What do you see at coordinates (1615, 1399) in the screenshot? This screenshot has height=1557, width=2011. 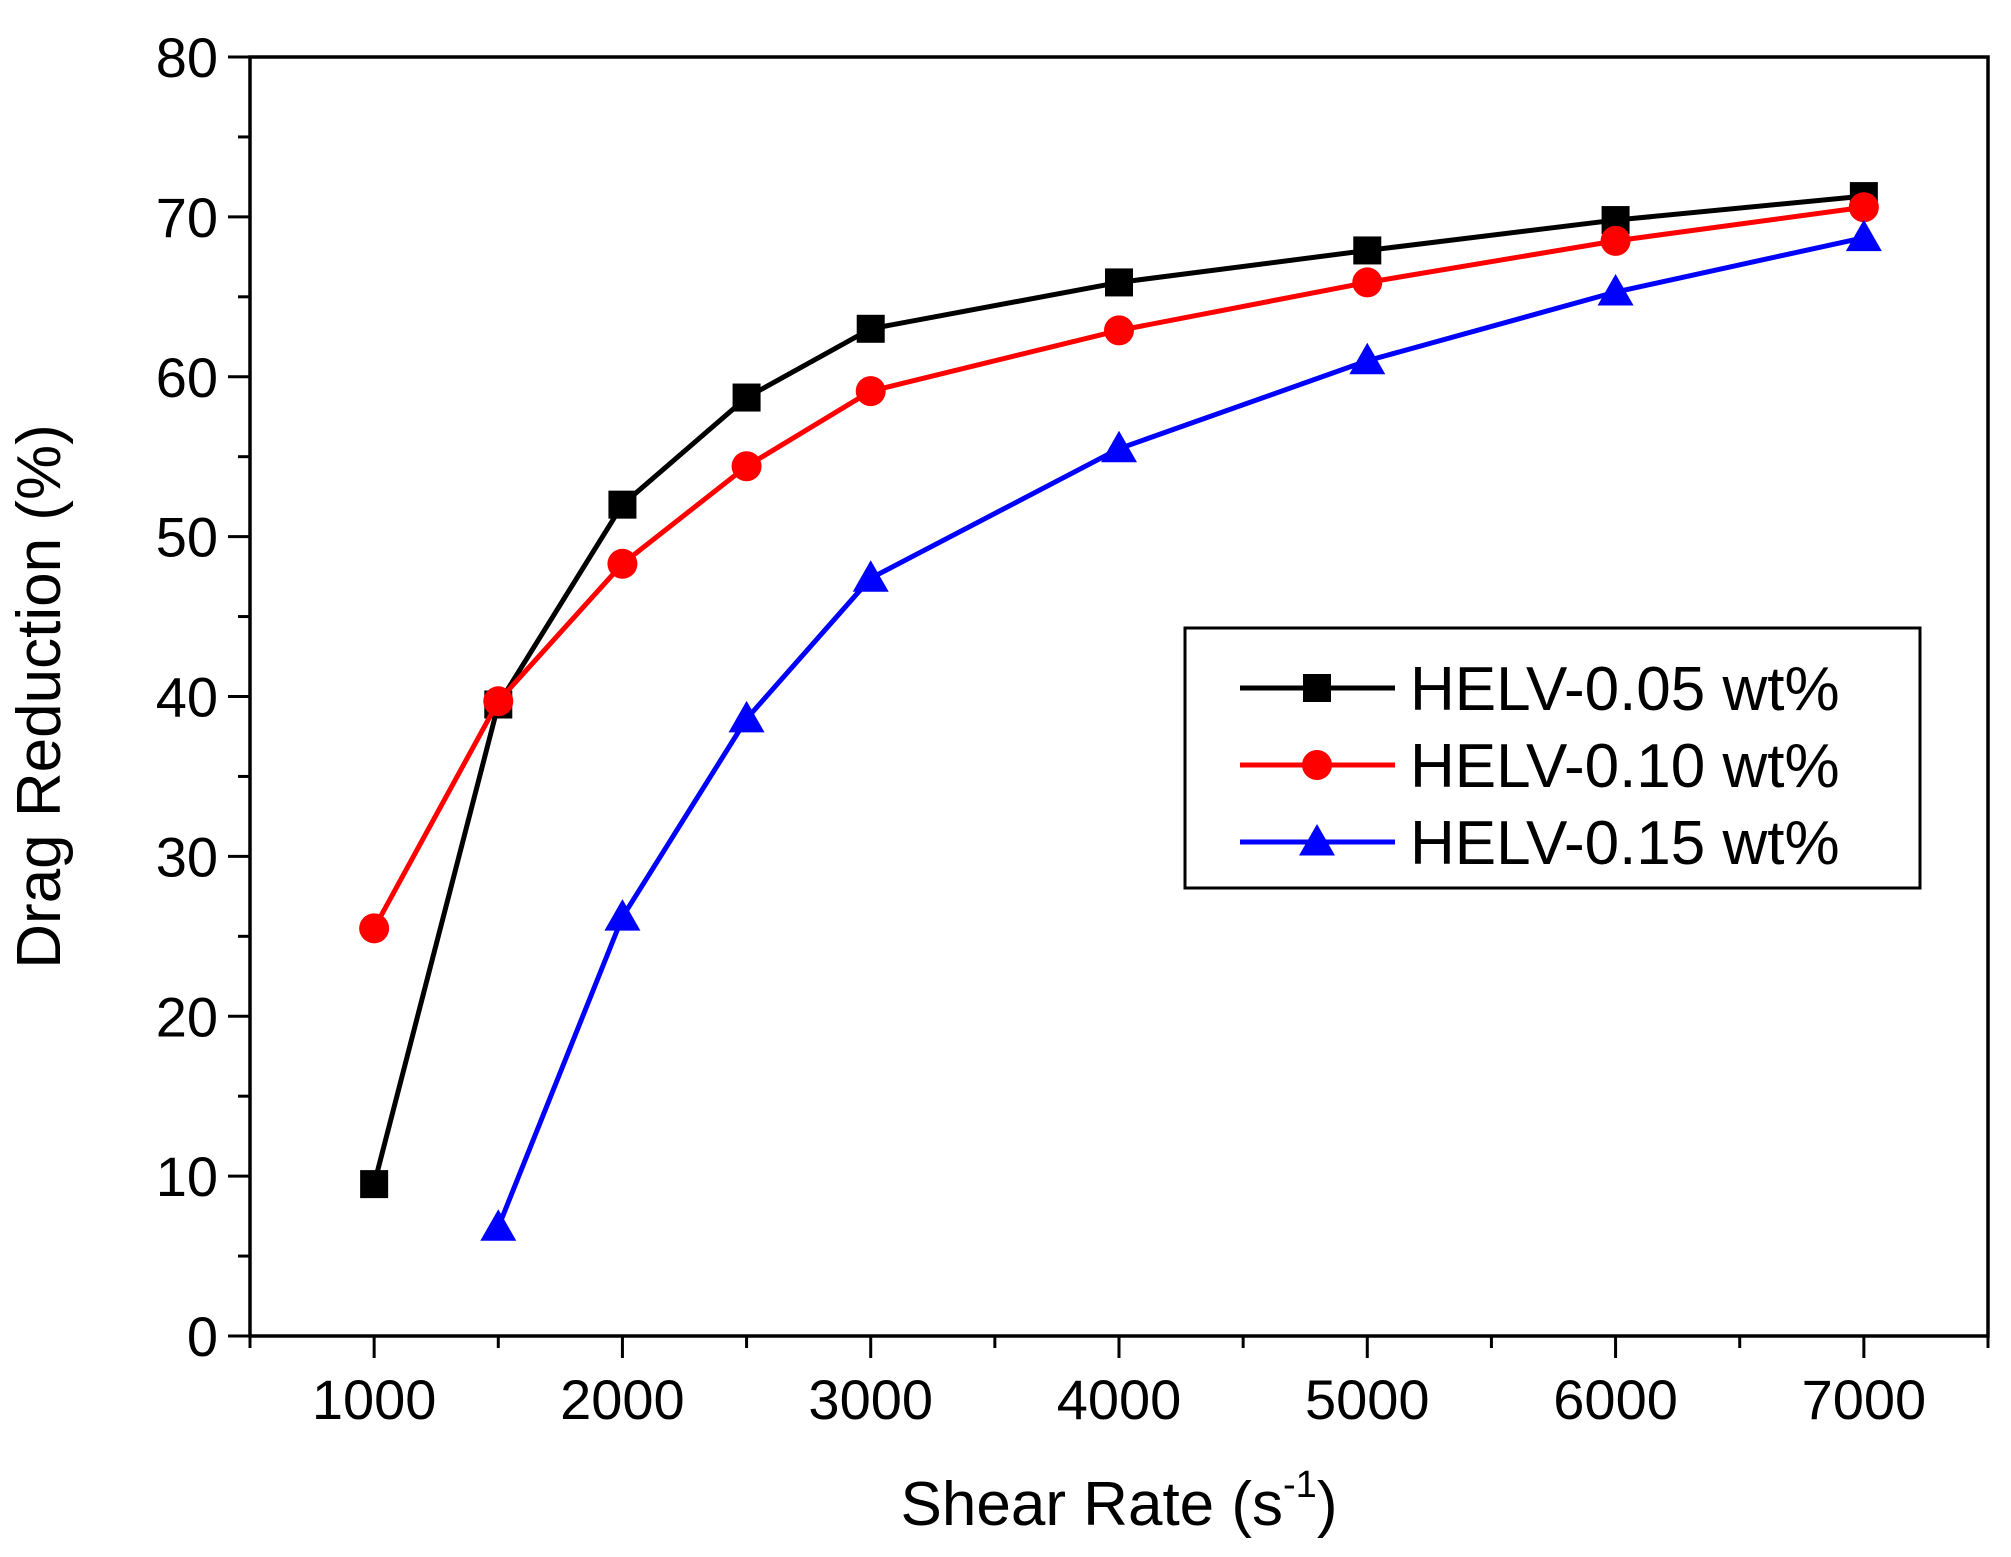 I see `x-tick-label-6000: 6000` at bounding box center [1615, 1399].